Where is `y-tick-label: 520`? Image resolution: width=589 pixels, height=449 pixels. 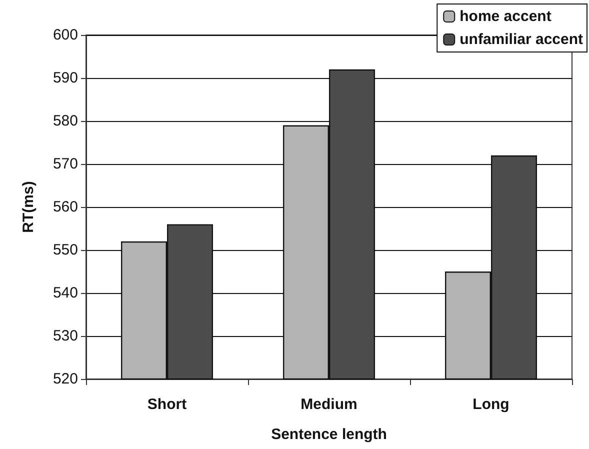
y-tick-label: 520 is located at coordinates (65, 379).